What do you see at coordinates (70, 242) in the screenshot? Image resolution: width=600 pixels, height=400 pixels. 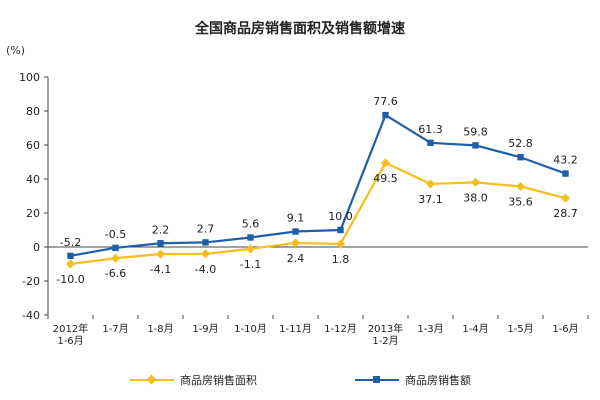 I see `data-label: -5.2` at bounding box center [70, 242].